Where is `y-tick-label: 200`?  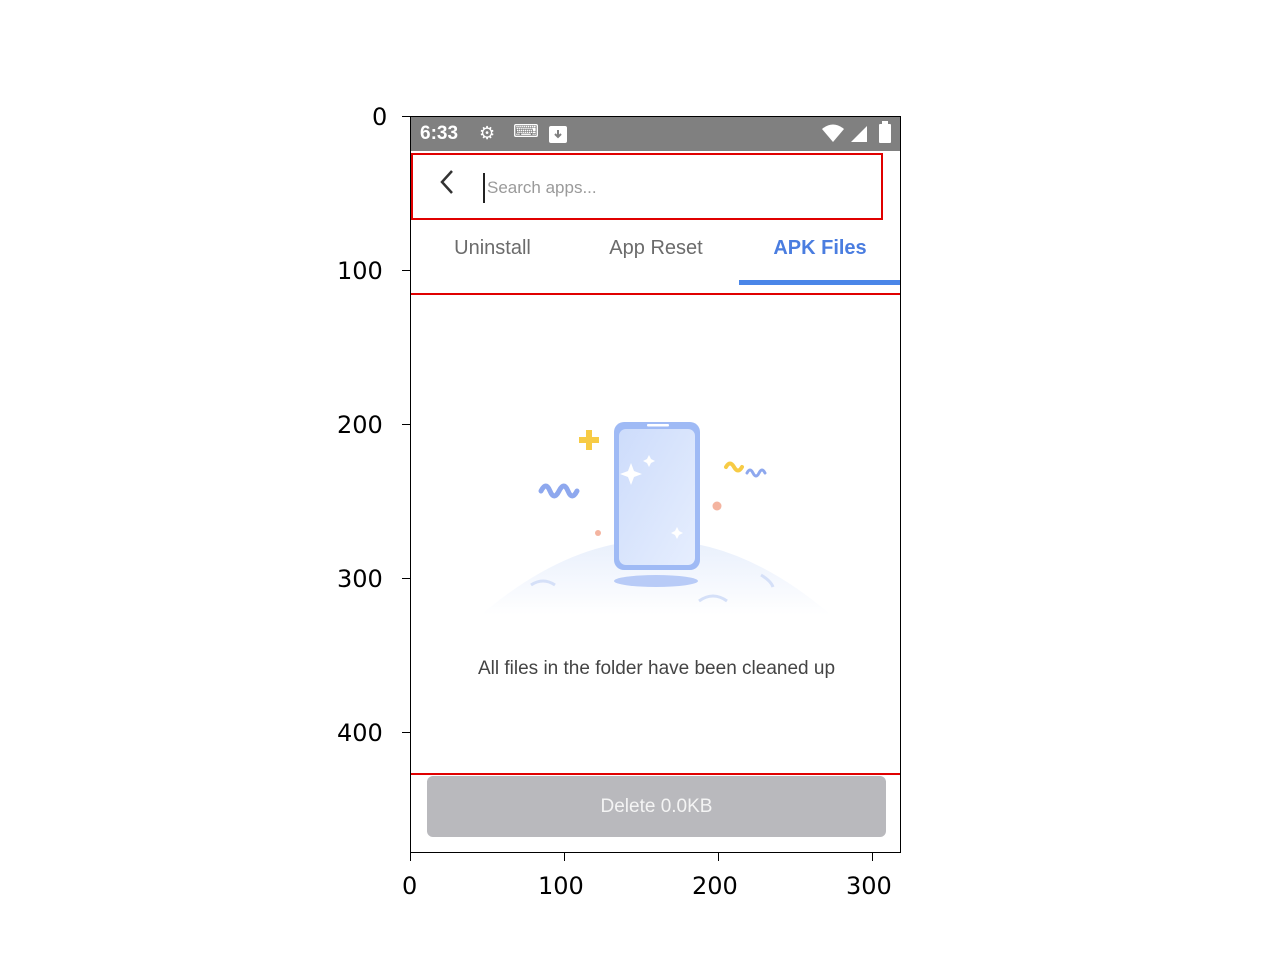
y-tick-label: 200 is located at coordinates (360, 425).